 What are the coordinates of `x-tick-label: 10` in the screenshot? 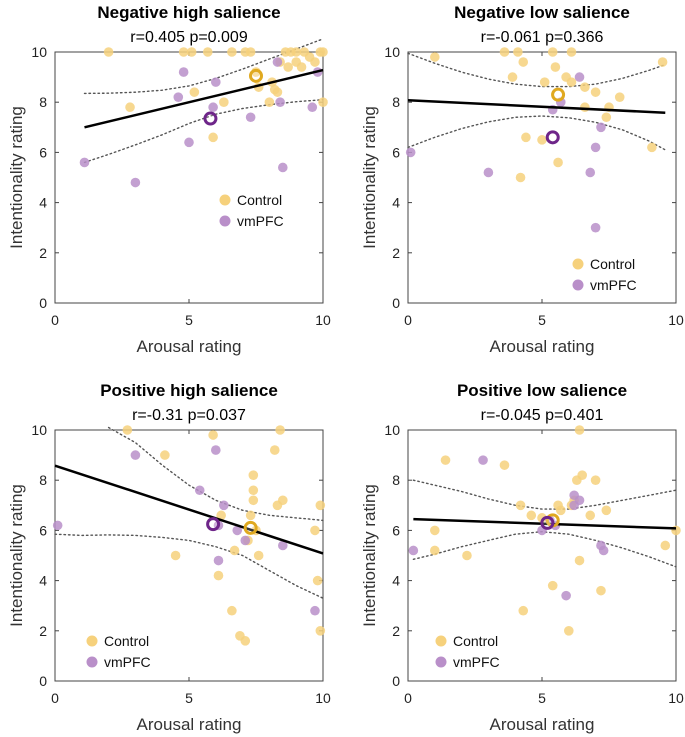 It's located at (676, 320).